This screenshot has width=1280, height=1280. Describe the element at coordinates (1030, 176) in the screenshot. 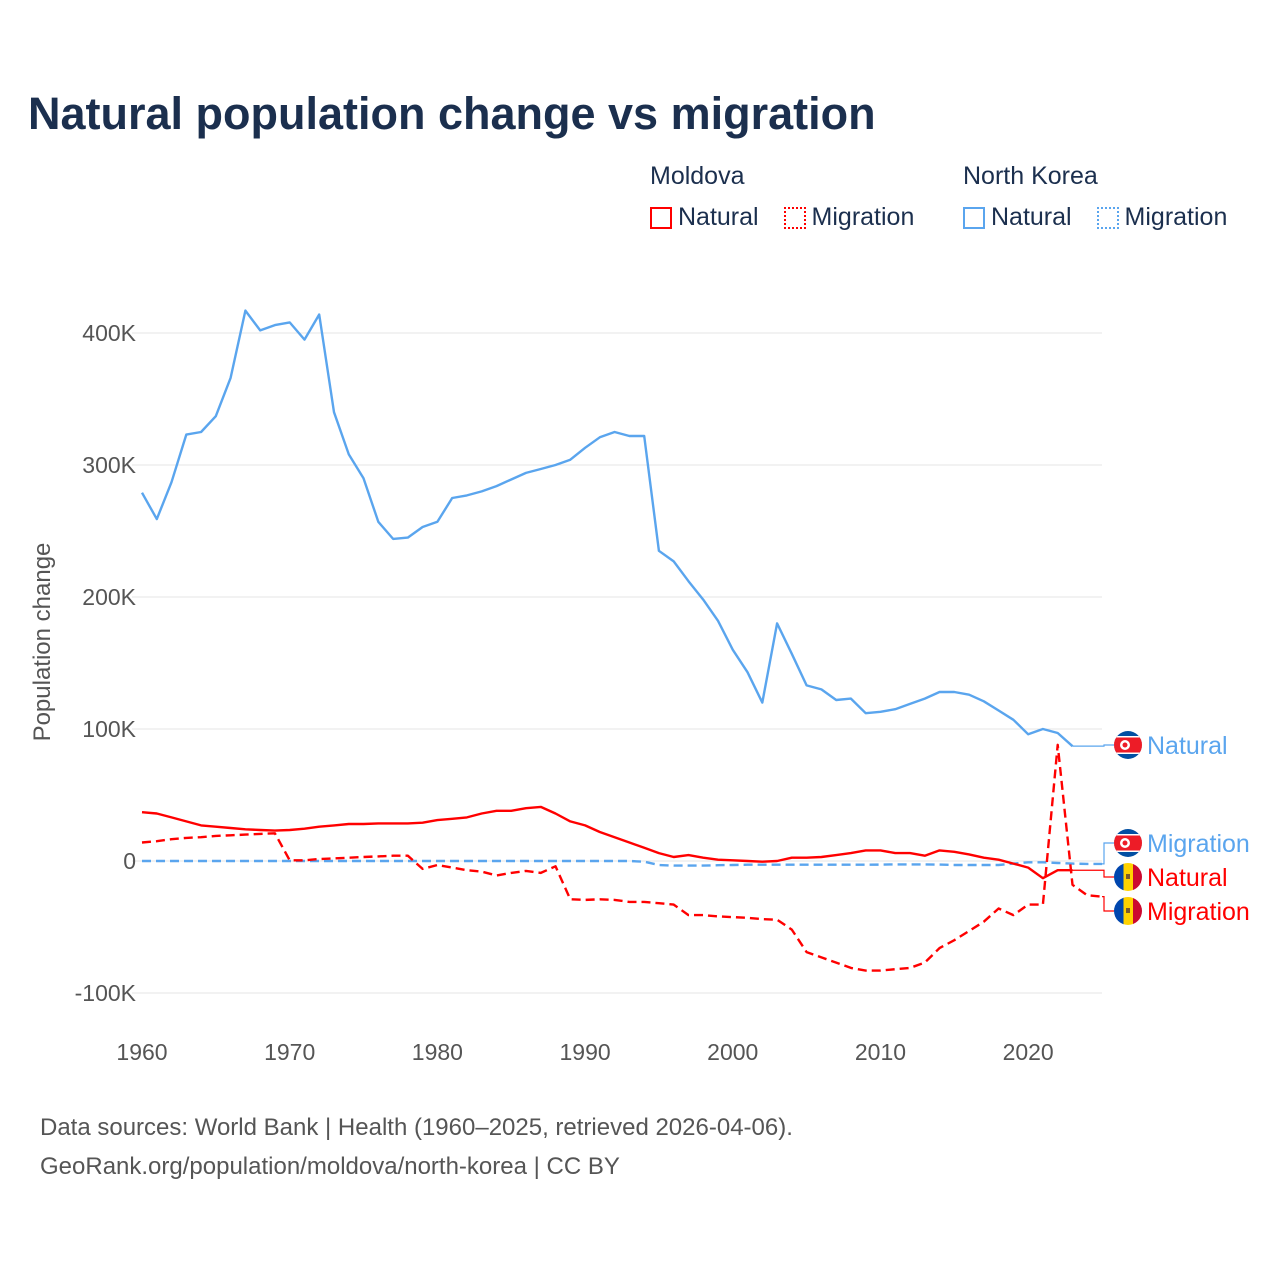

I see `legend-group-name: North Korea` at that location.